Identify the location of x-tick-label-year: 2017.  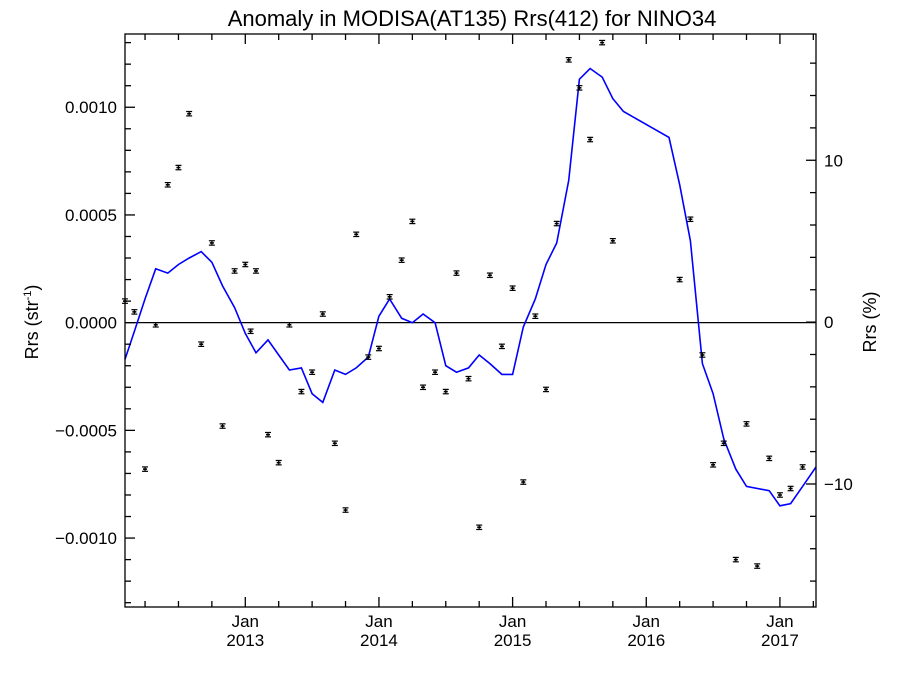
(780, 640).